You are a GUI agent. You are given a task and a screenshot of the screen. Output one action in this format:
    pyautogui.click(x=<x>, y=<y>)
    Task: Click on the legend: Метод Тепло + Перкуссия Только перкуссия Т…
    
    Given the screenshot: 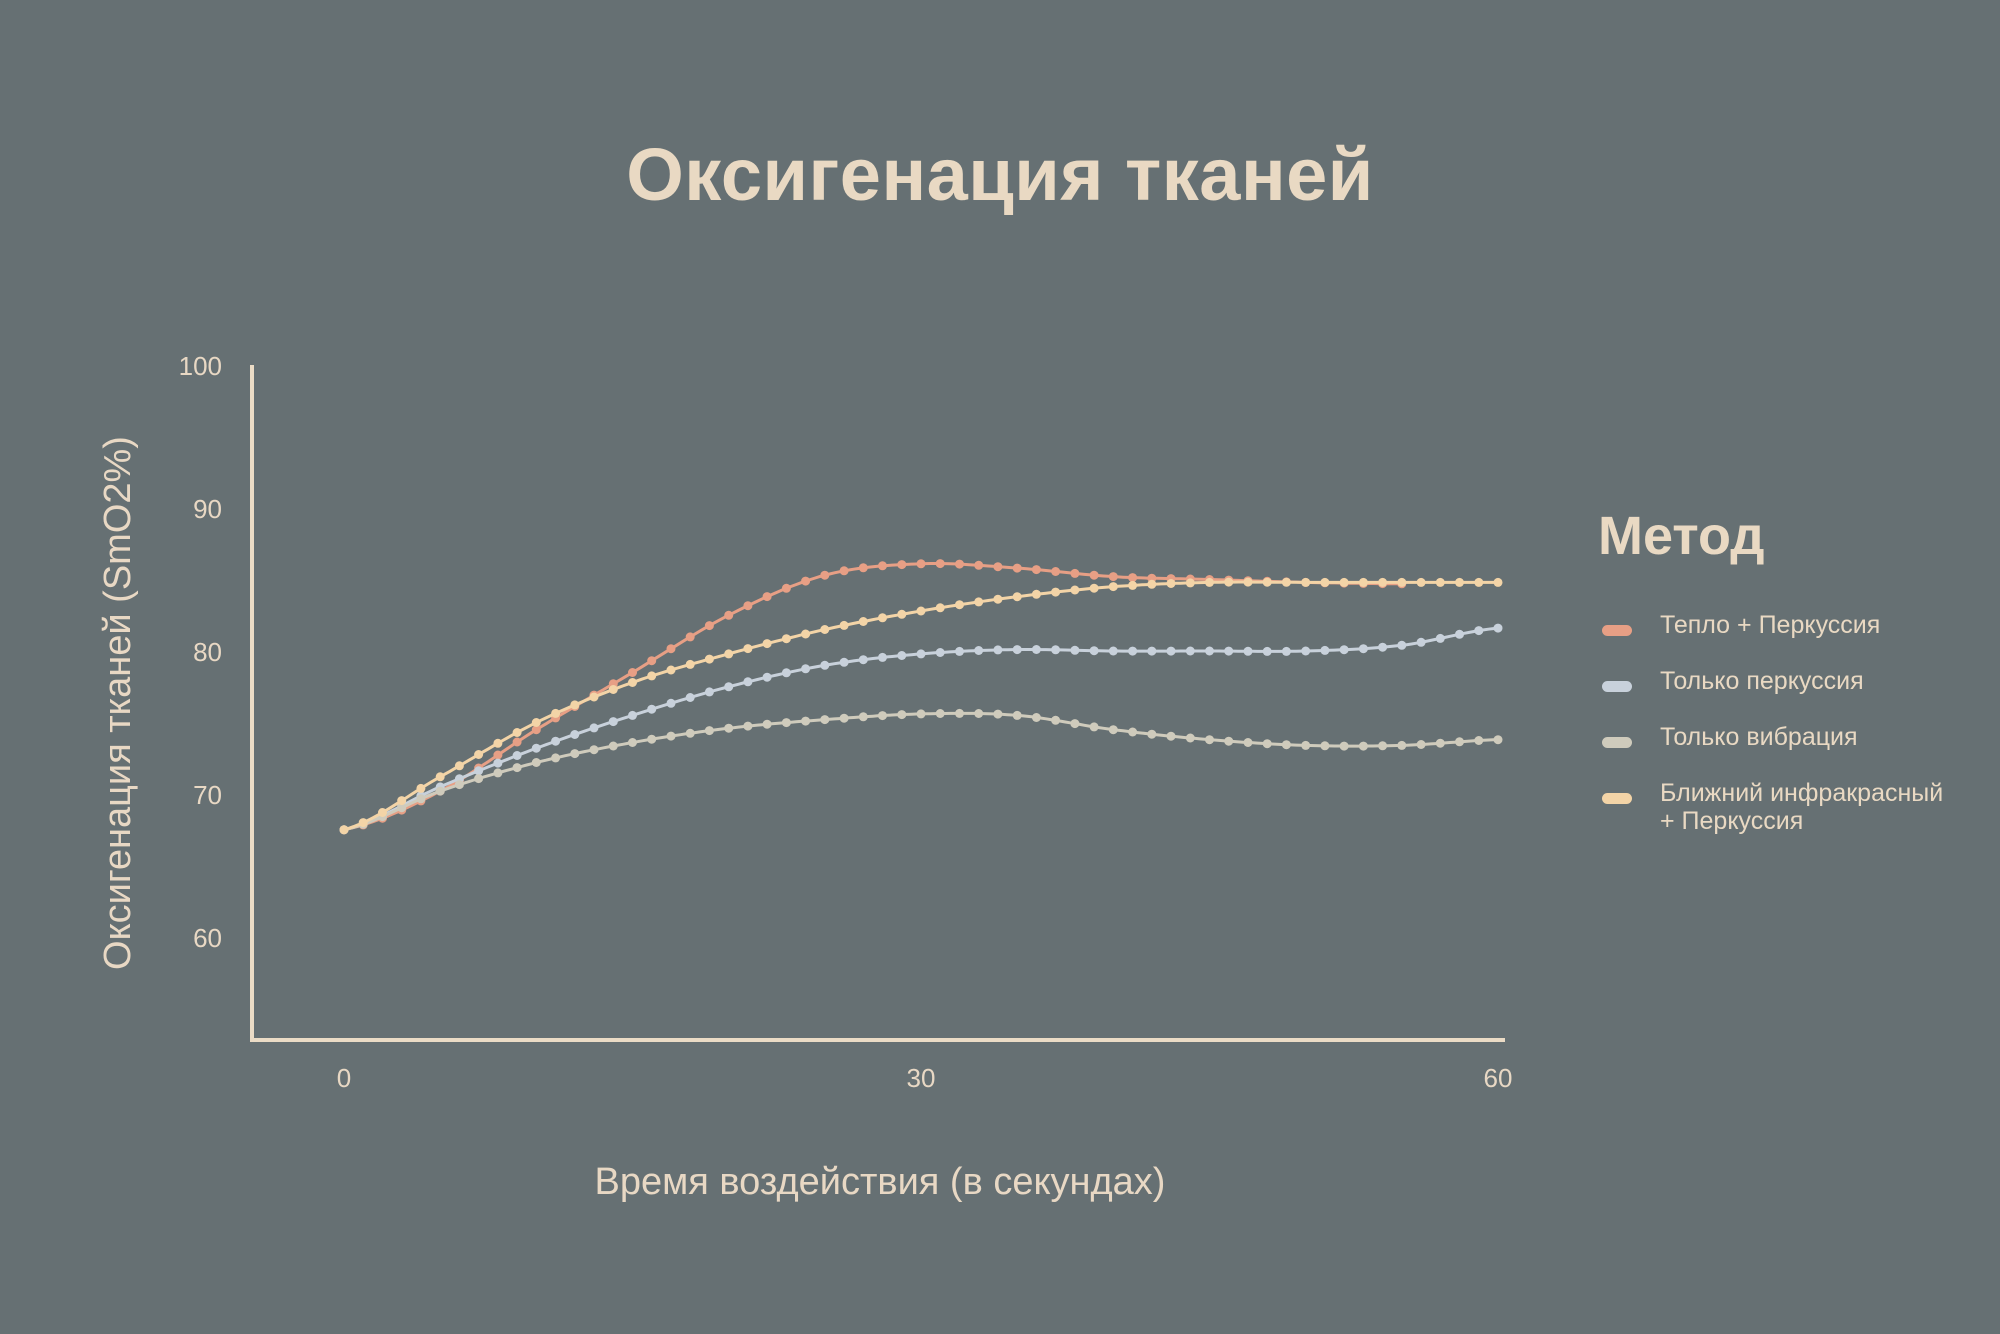 What is the action you would take?
    pyautogui.click(x=1788, y=684)
    